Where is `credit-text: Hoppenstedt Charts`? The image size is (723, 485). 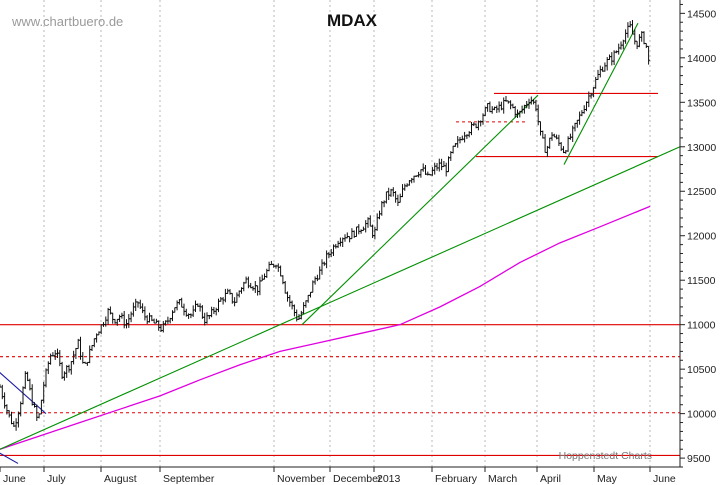 credit-text: Hoppenstedt Charts is located at coordinates (605, 456).